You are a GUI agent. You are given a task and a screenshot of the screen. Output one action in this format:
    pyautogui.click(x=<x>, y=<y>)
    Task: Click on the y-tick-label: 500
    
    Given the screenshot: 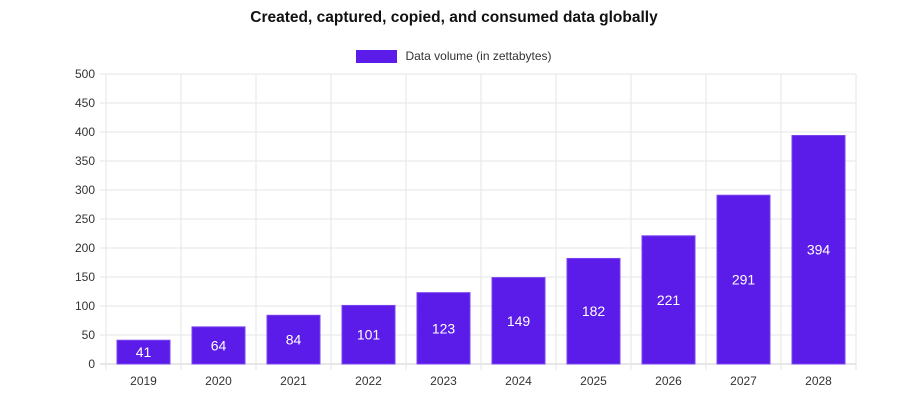 What is the action you would take?
    pyautogui.click(x=85, y=74)
    